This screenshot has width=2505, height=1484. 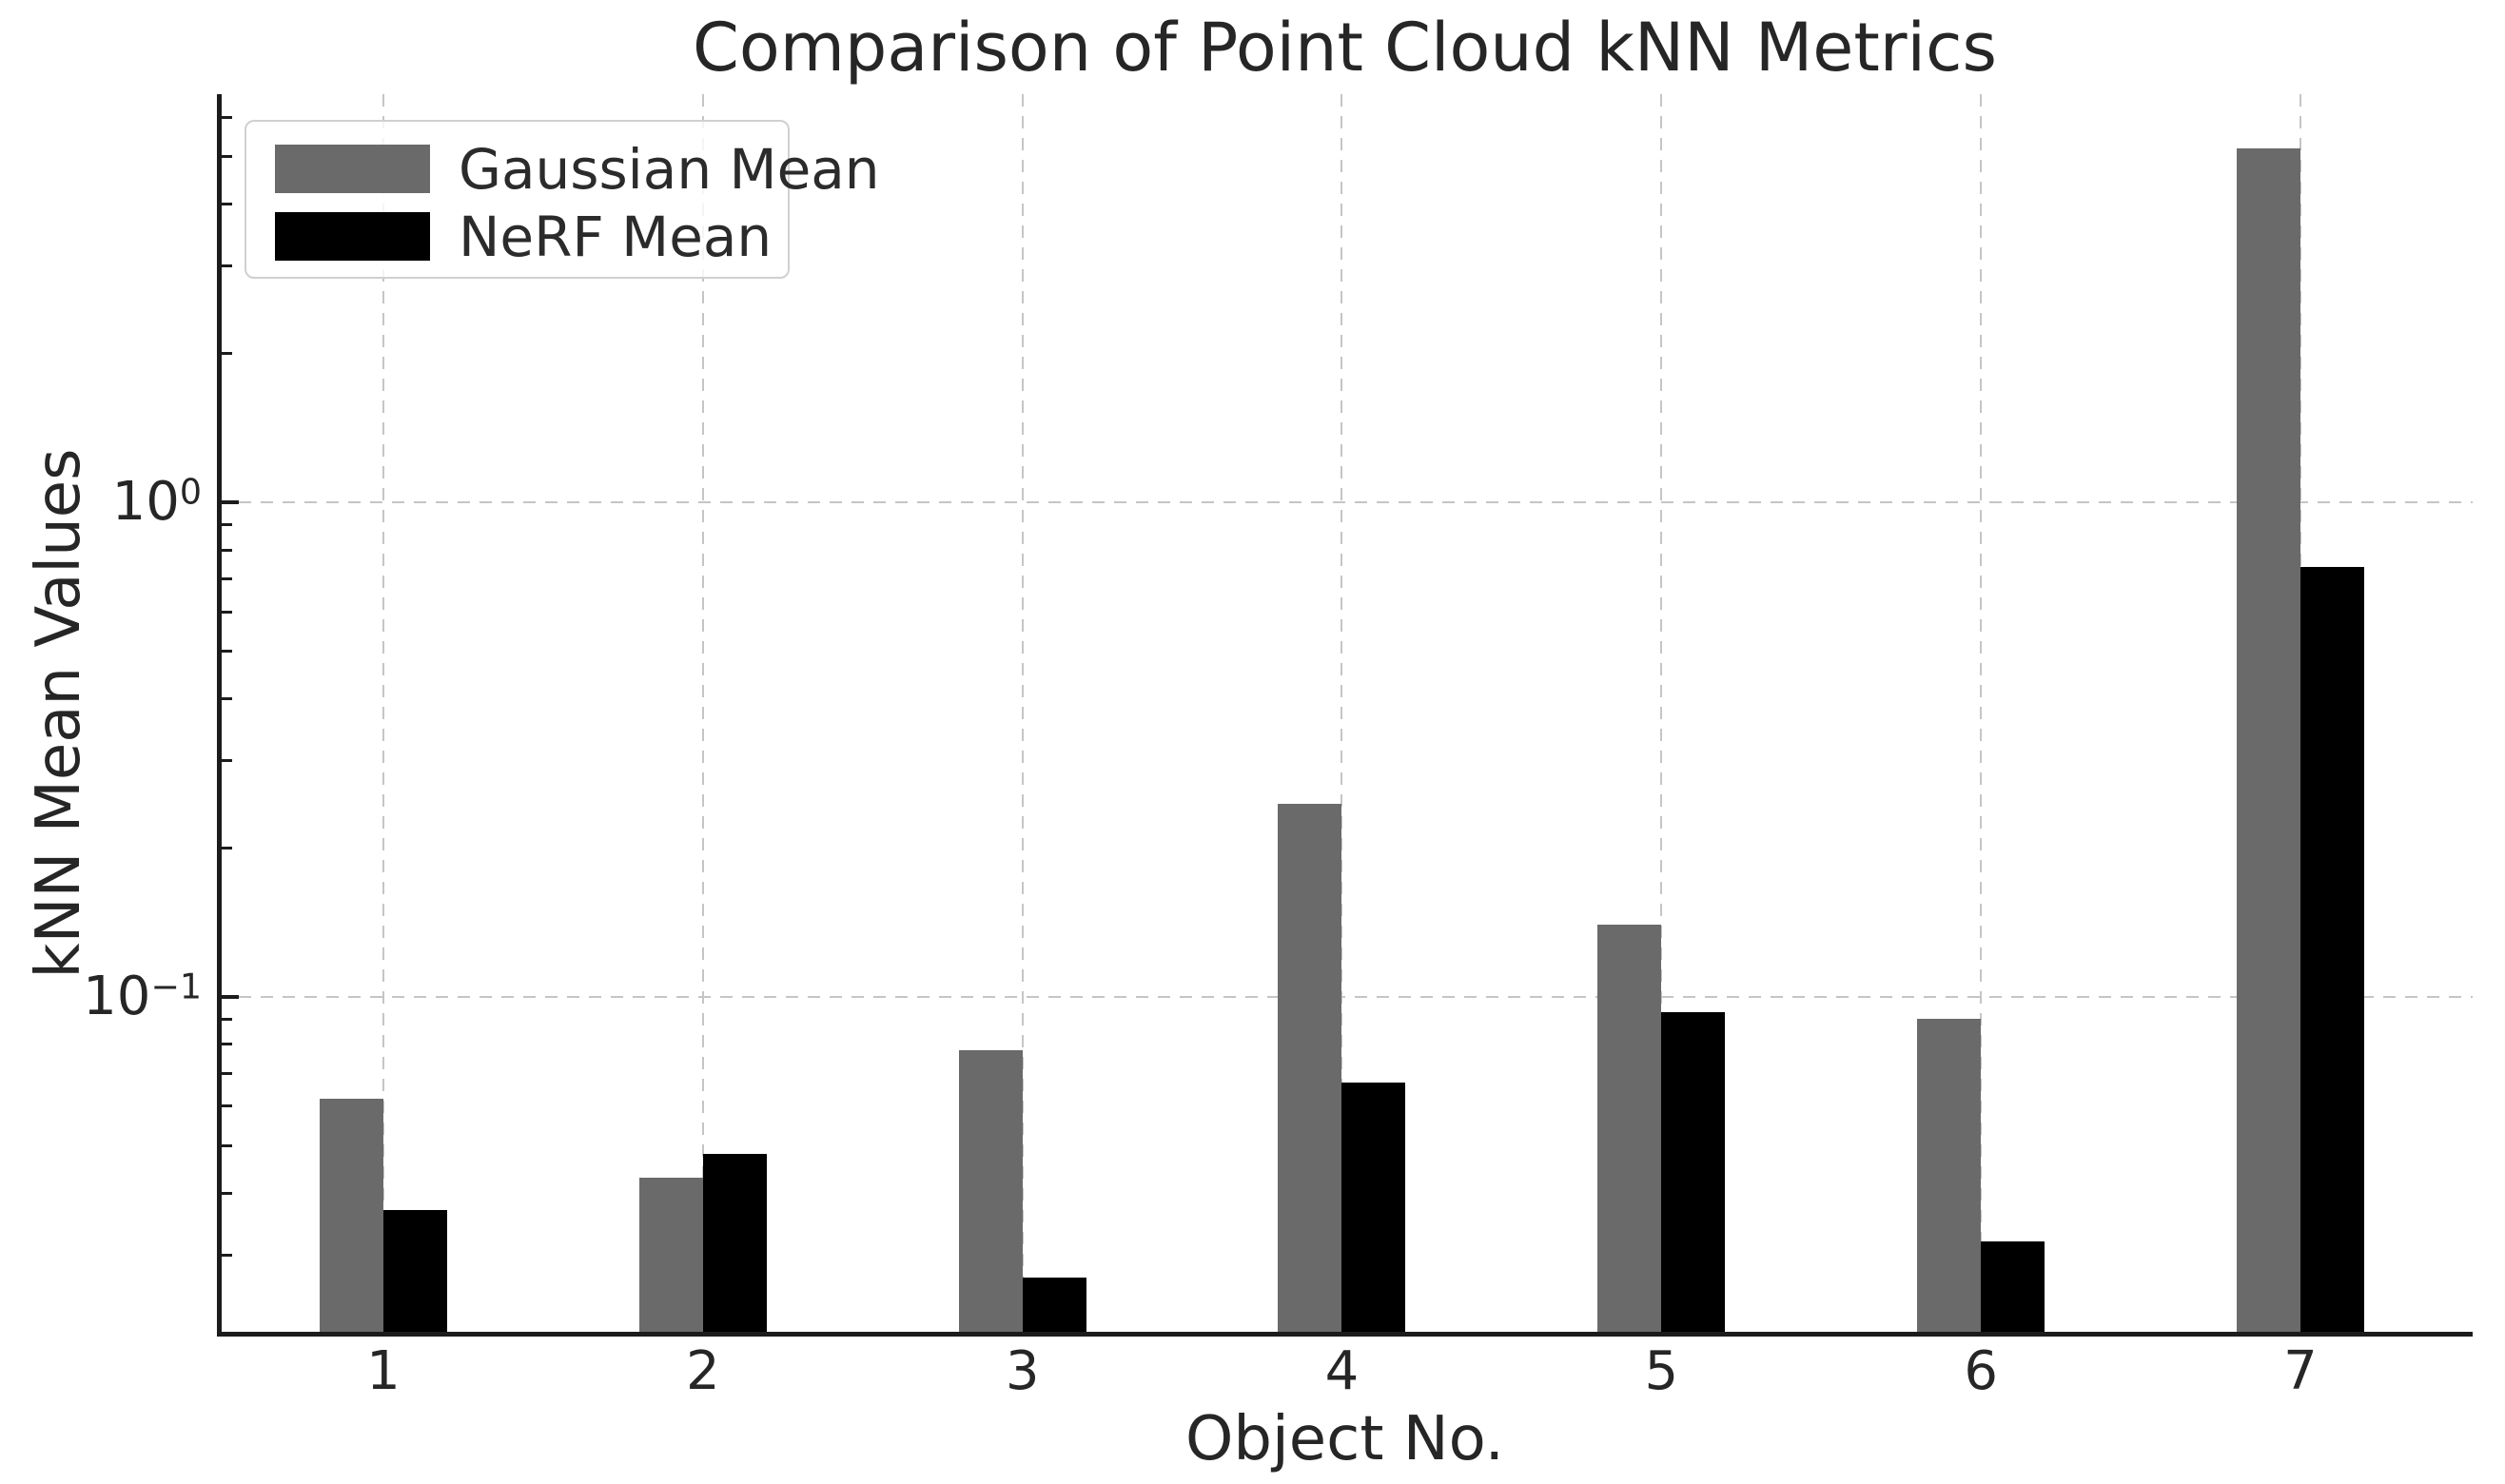 I want to click on x-tick-label-7: 7, so click(x=2300, y=1371).